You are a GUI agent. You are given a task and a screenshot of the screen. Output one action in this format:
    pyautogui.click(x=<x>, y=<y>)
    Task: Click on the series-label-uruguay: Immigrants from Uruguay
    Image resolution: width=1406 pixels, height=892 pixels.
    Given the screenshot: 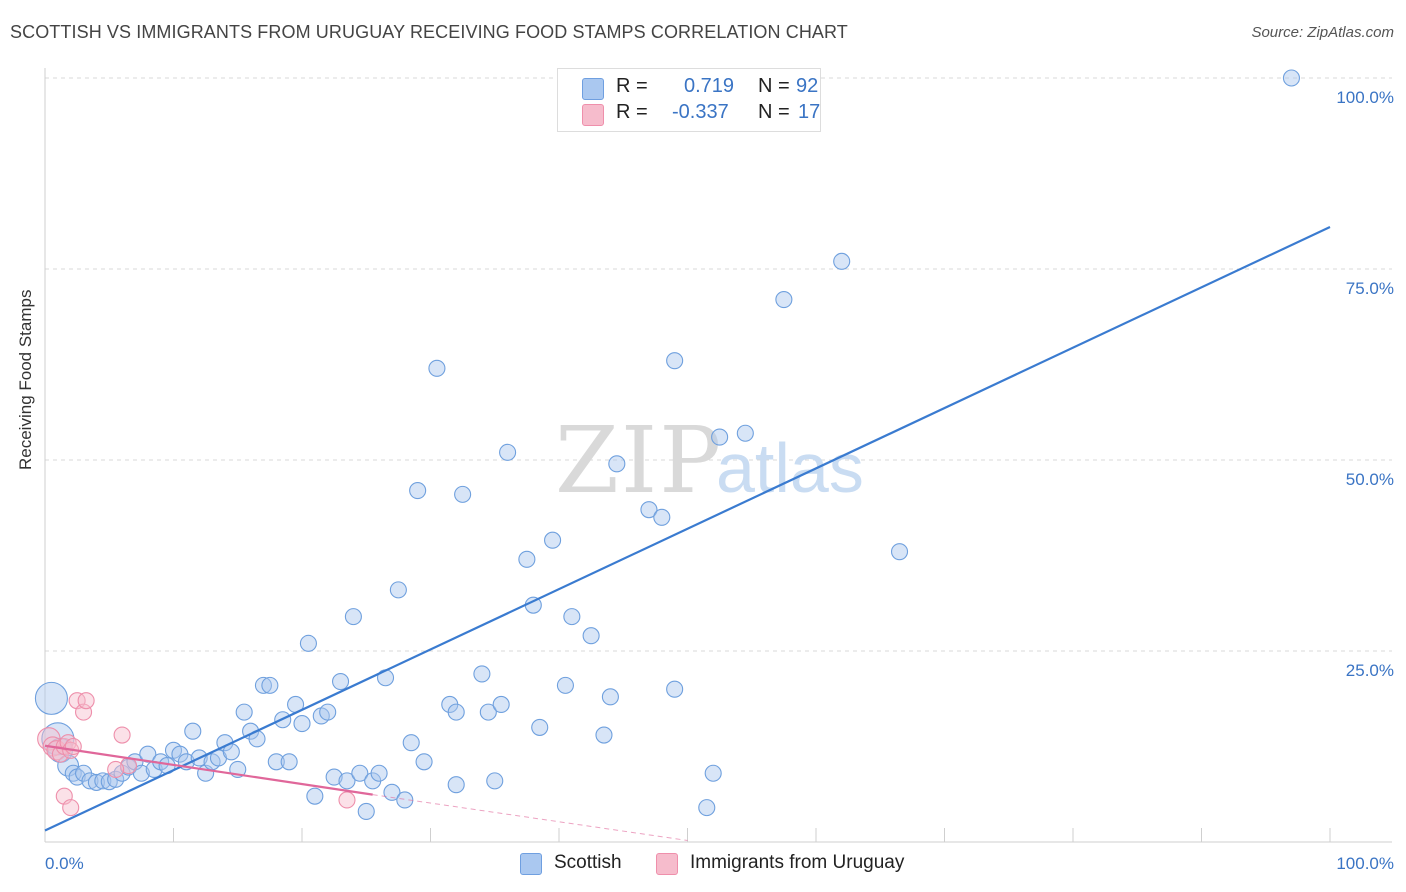 What is the action you would take?
    pyautogui.click(x=797, y=862)
    